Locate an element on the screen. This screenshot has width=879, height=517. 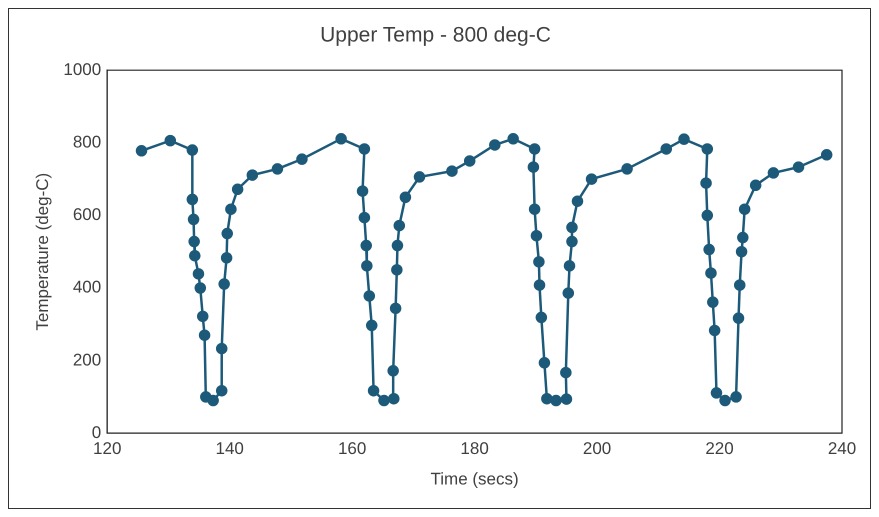
chart-title: Upper Temp - 800 deg-C is located at coordinates (435, 34).